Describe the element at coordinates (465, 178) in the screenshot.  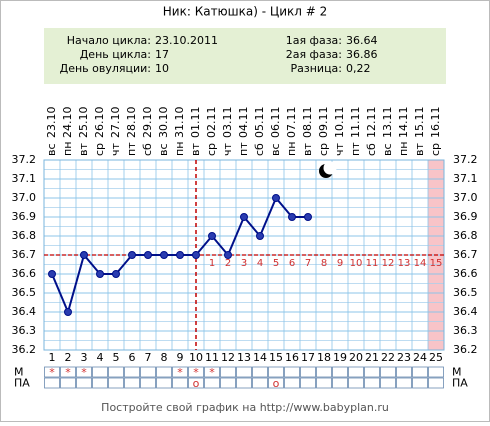
I see `y2-tick-label: 37.1` at that location.